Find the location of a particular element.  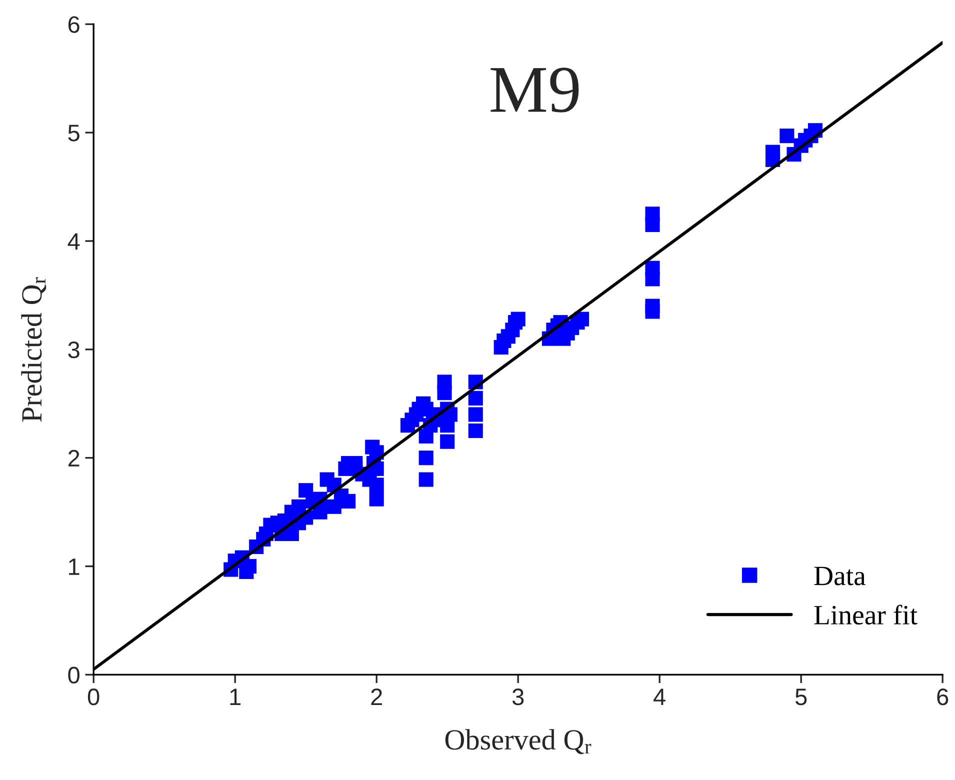

x-tick-label: 6 is located at coordinates (942, 697).